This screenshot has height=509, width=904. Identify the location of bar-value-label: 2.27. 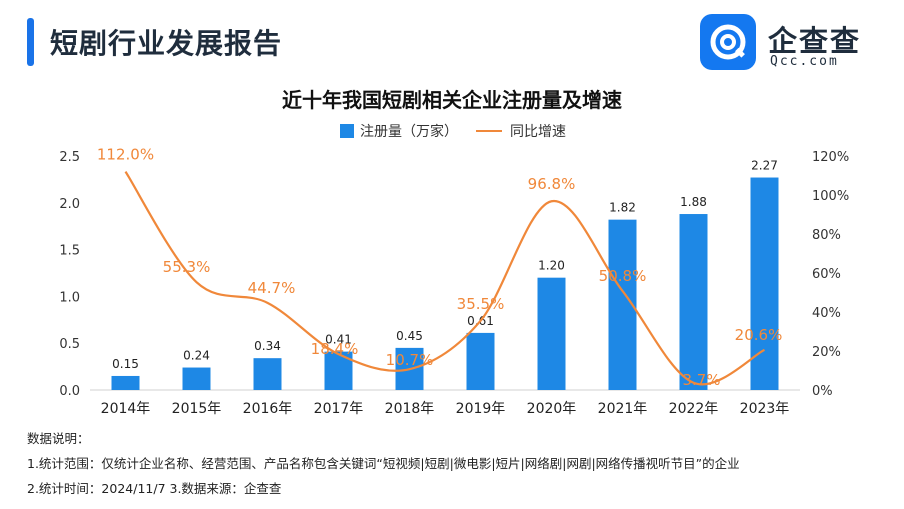
(764, 166).